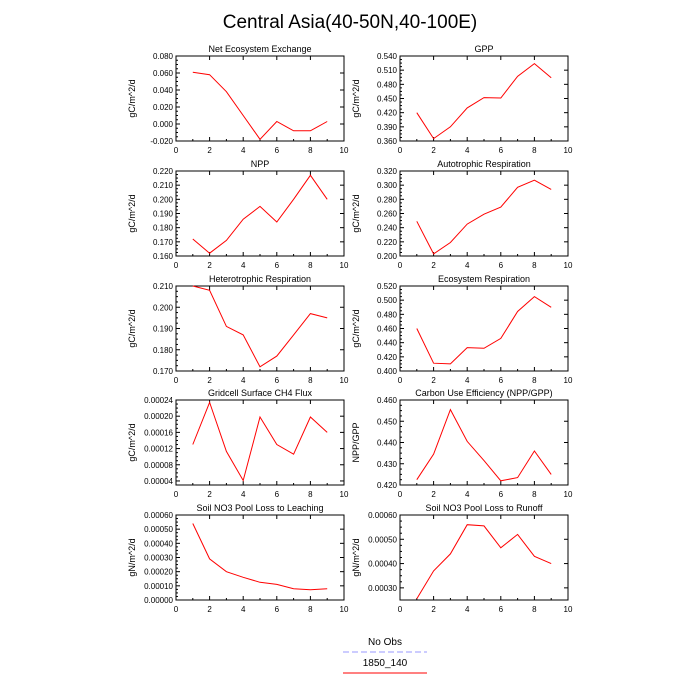 Image resolution: width=700 pixels, height=700 pixels. What do you see at coordinates (387, 343) in the screenshot?
I see `y-tick-label: 0.440` at bounding box center [387, 343].